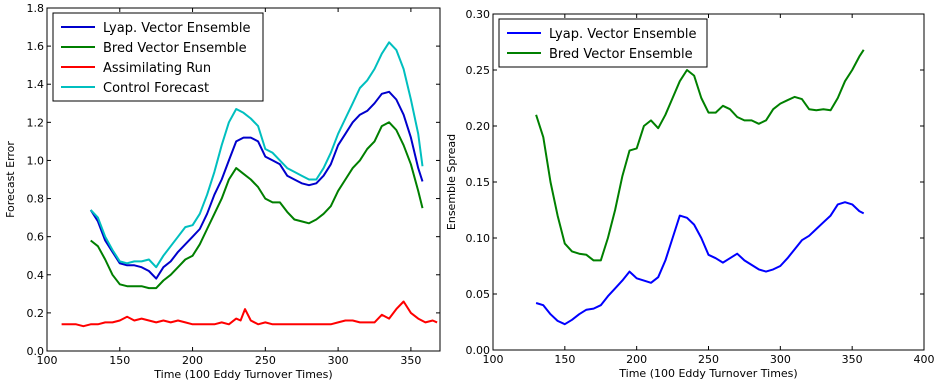 The width and height of the screenshot is (934, 384). Describe the element at coordinates (265, 360) in the screenshot. I see `forecast-error-x-tick-label: 250` at that location.